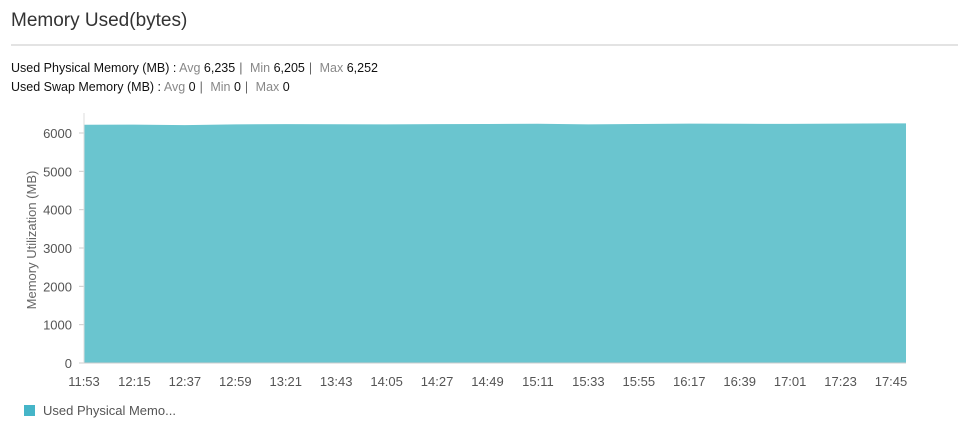  What do you see at coordinates (289, 68) in the screenshot?
I see `min-value: 6,205` at bounding box center [289, 68].